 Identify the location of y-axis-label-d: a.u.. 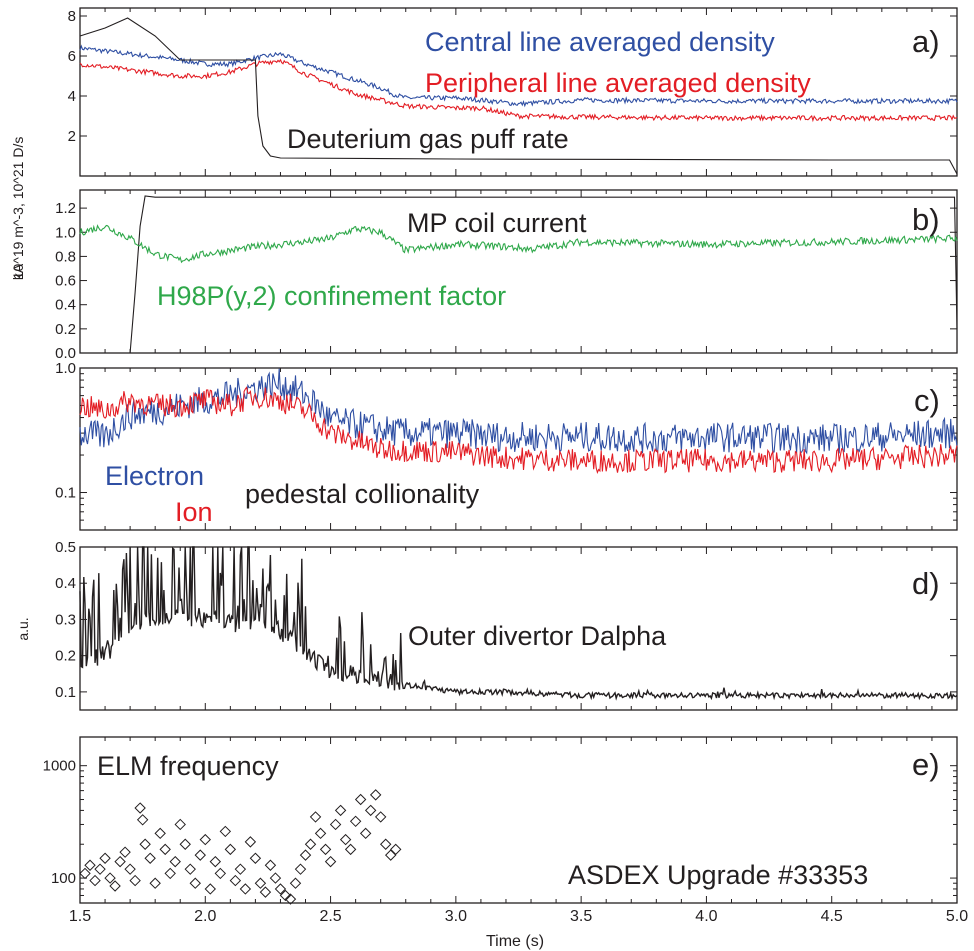
(23, 628).